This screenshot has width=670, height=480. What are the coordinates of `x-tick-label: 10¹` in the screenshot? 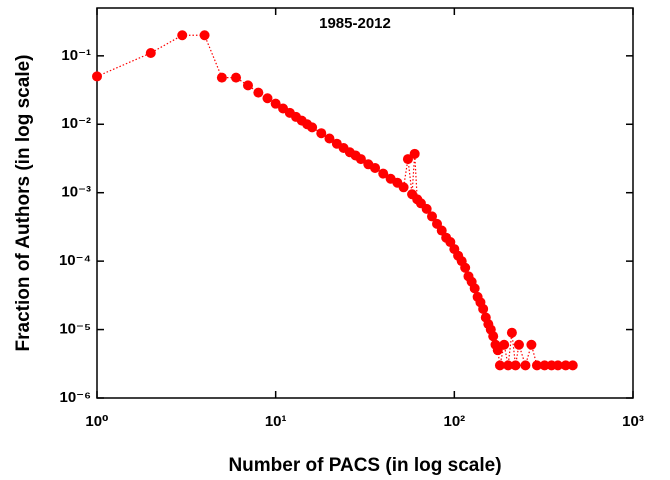 It's located at (276, 421).